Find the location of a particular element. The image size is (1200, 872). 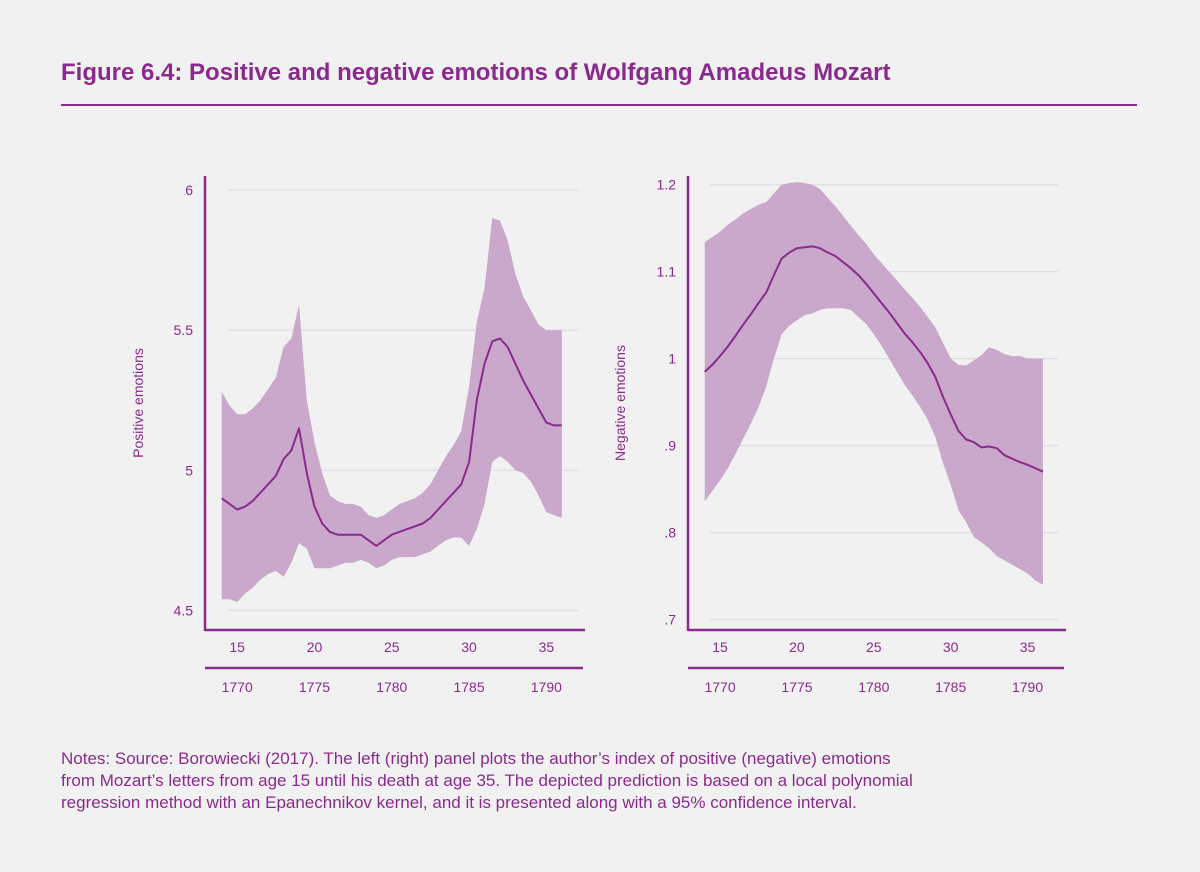

y-tick-label: 6 is located at coordinates (189, 190).